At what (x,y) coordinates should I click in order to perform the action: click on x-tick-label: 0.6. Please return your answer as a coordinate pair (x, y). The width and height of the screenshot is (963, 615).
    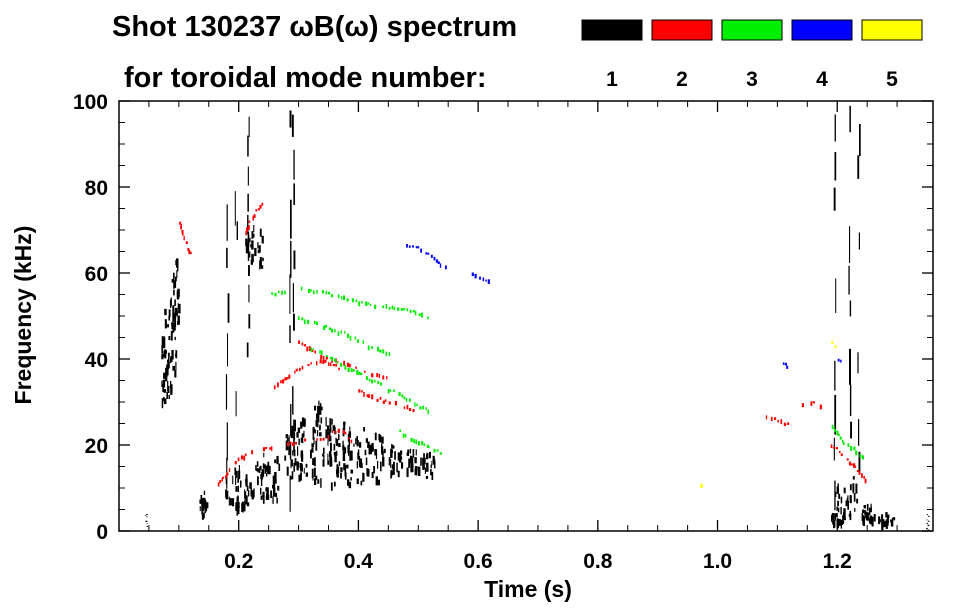
    Looking at the image, I should click on (478, 561).